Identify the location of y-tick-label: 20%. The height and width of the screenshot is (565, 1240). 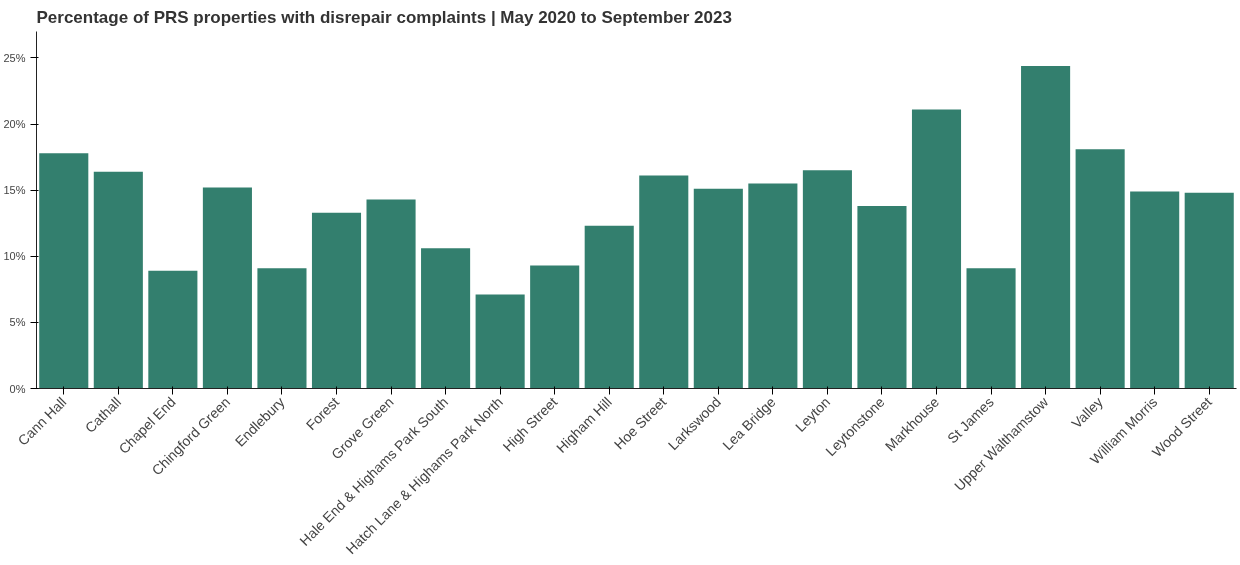
(14, 124).